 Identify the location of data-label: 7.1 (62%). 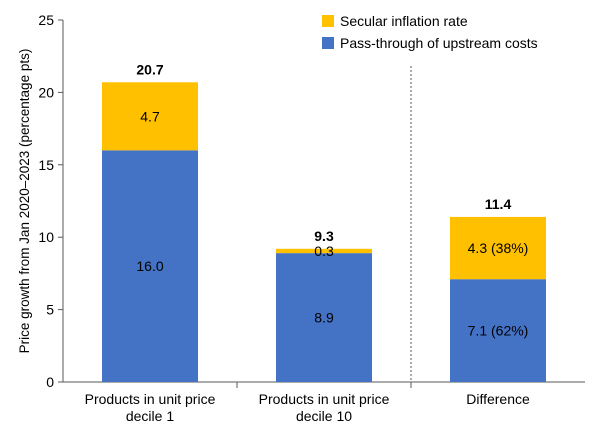
(498, 331).